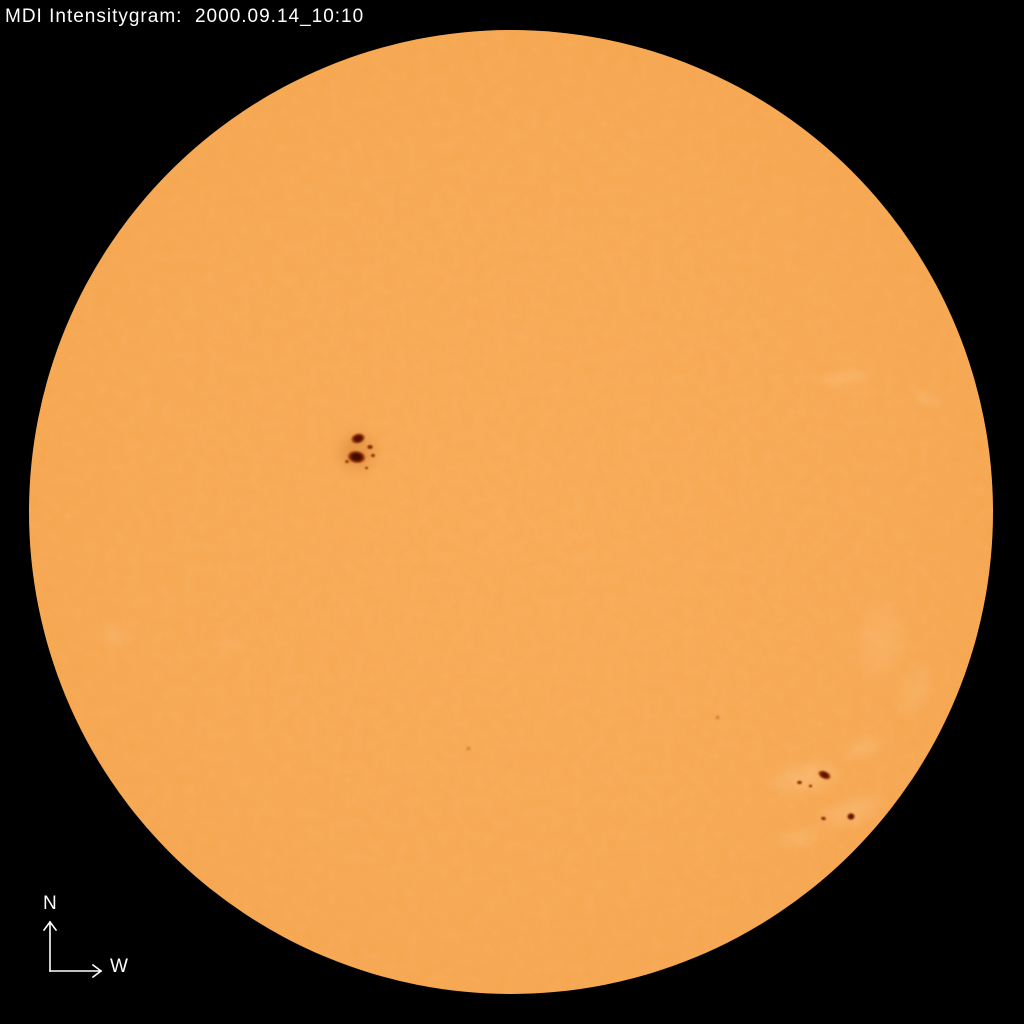 This screenshot has height=1024, width=1024. I want to click on compass-arrows, so click(72, 949).